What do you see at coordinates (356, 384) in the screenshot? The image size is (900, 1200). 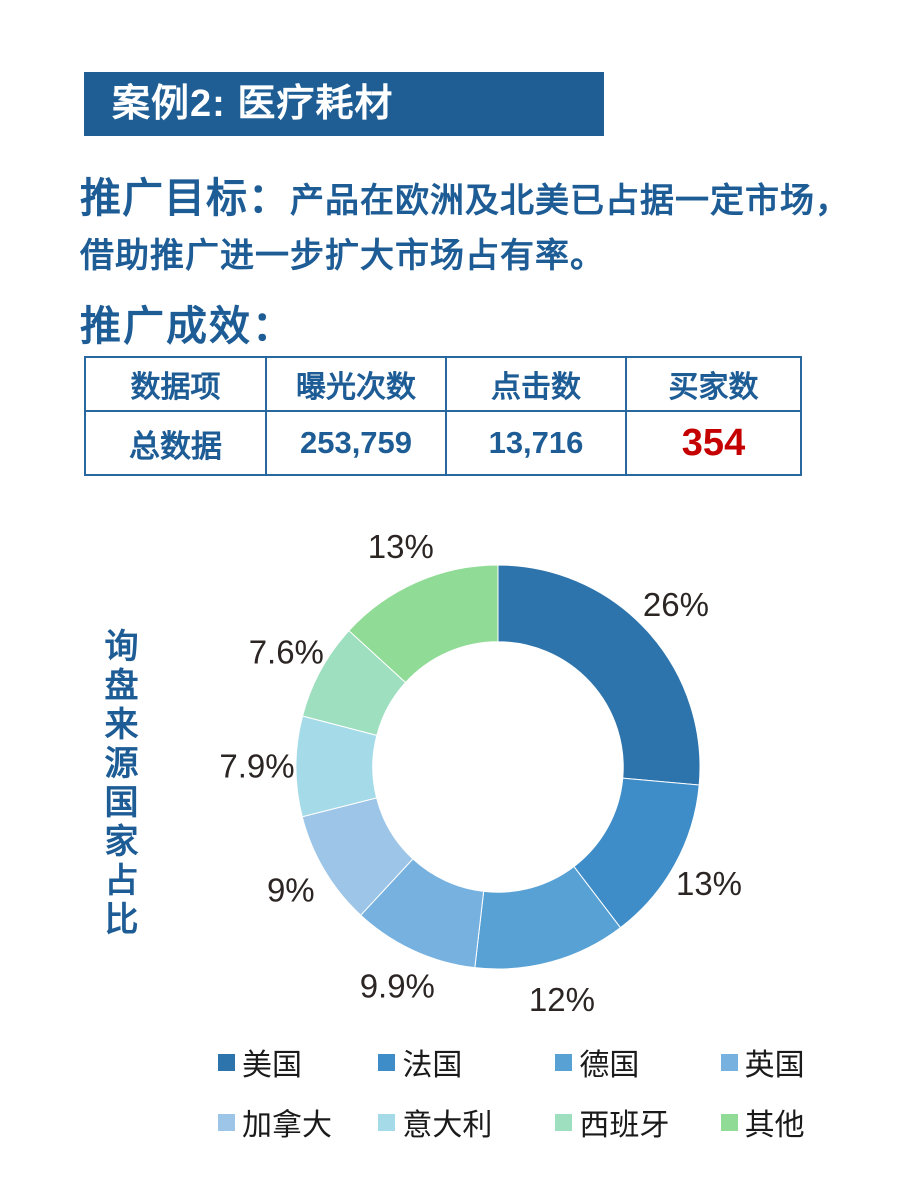 I see `table-header-exposures: 曝光次数` at bounding box center [356, 384].